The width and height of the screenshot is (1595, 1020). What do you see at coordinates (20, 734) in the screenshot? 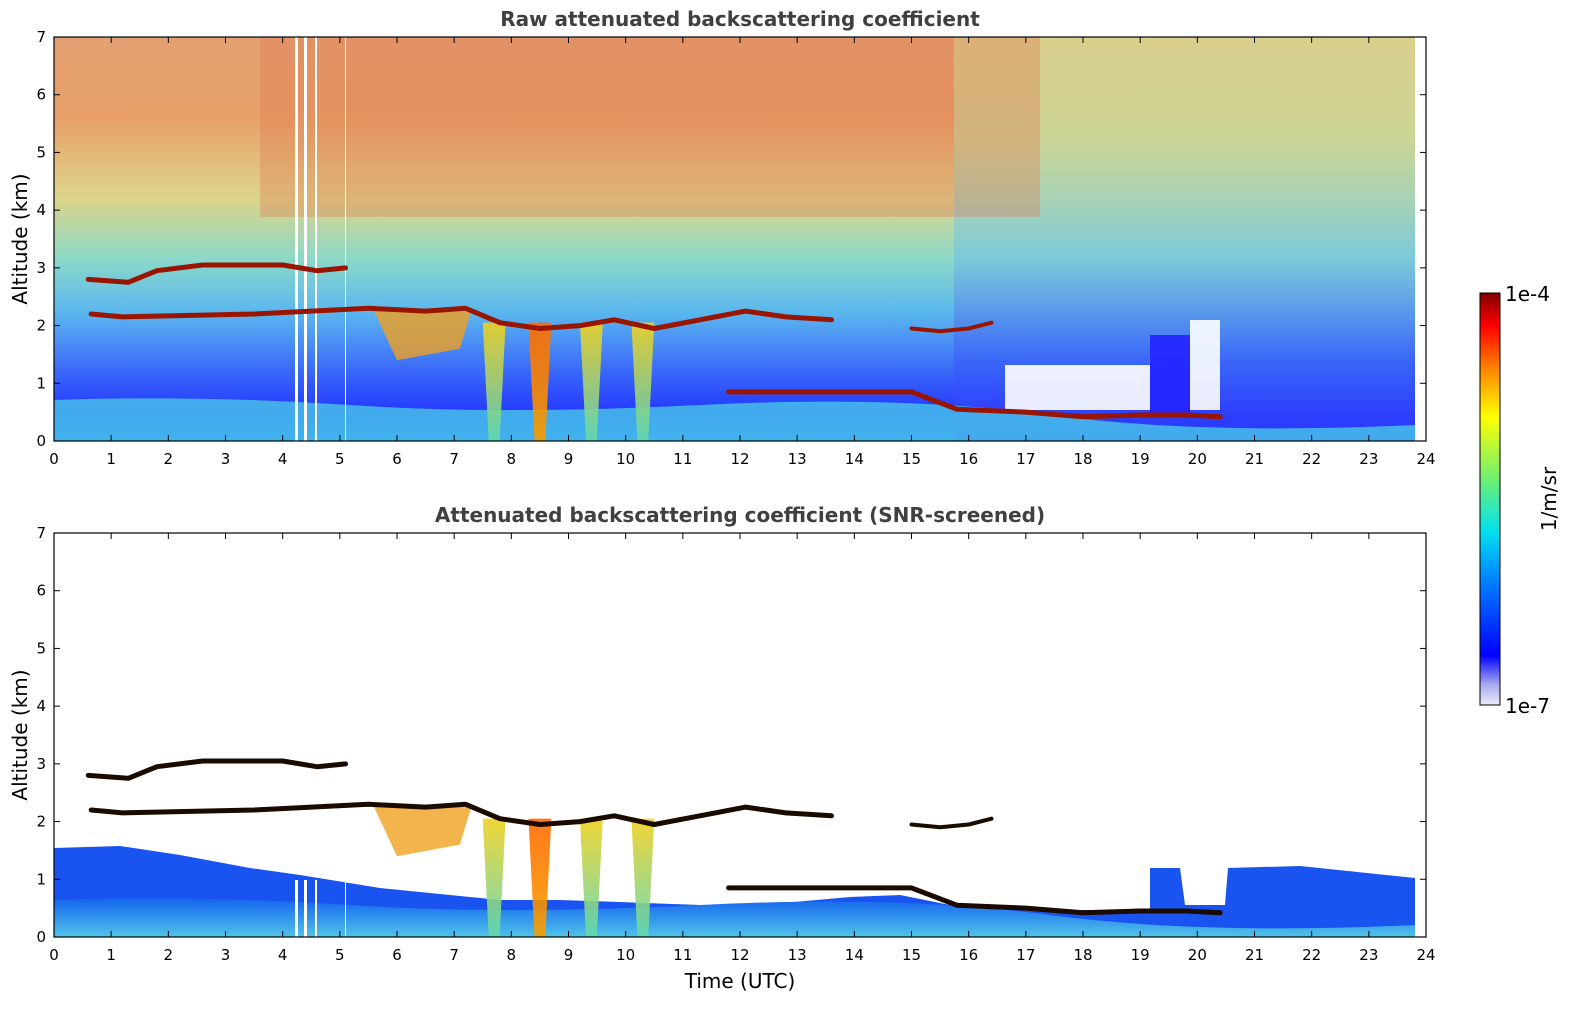
I see `bottom-y-axis-label: Altitude (km)` at bounding box center [20, 734].